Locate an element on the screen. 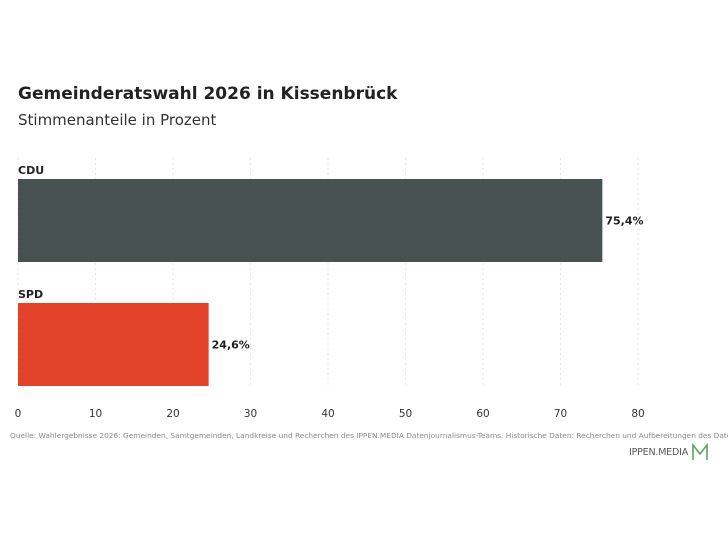 The width and height of the screenshot is (728, 546). x-tick-label: 40 is located at coordinates (327, 414).